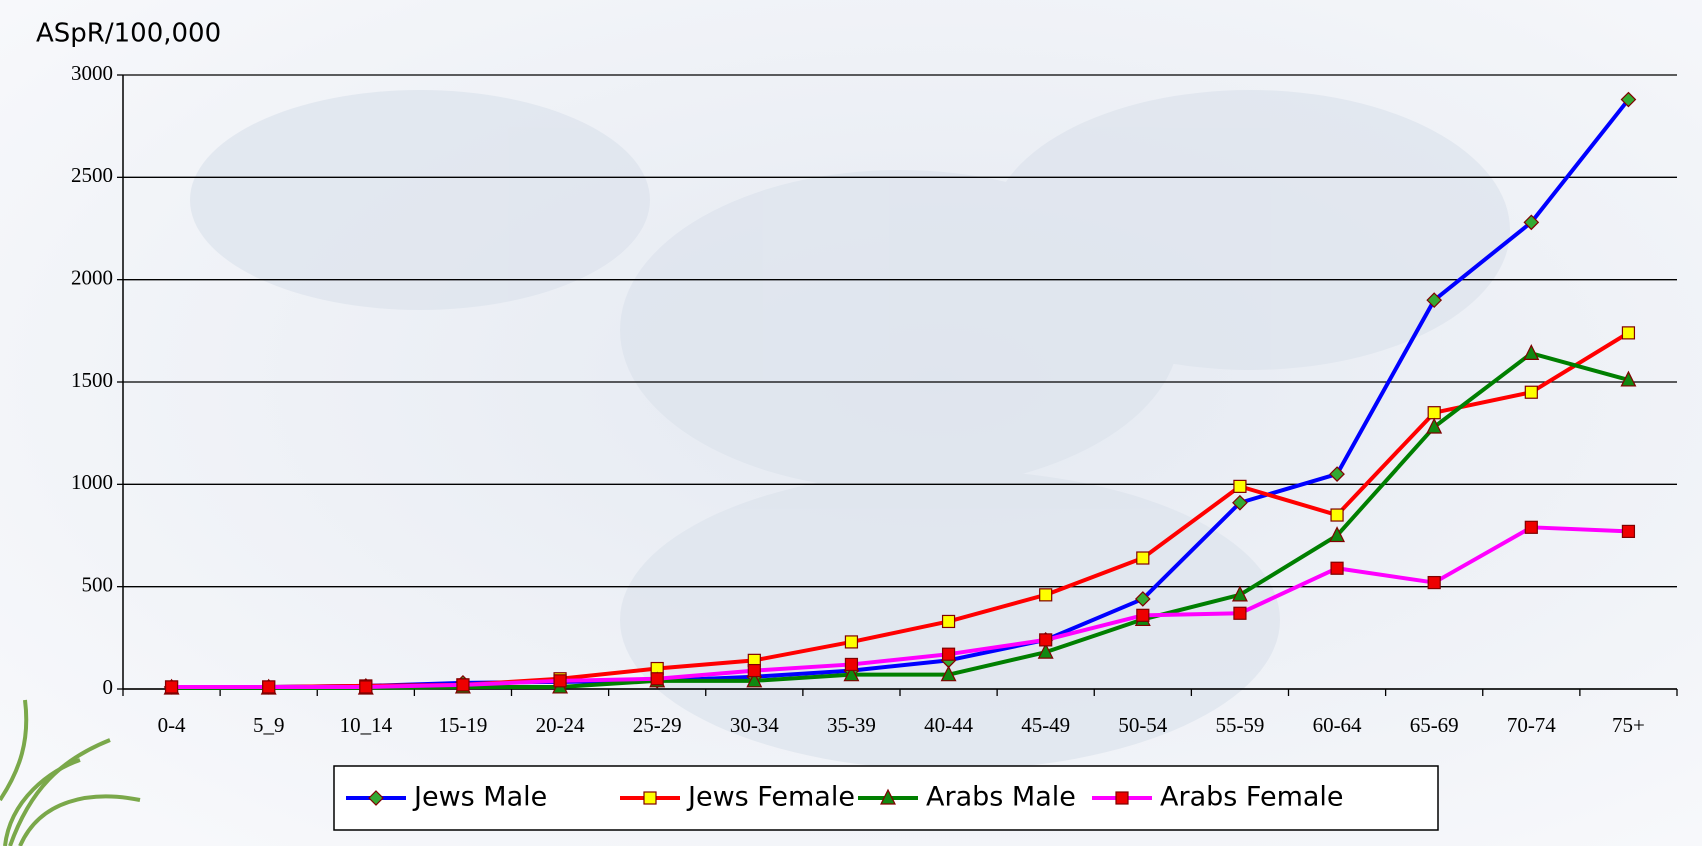  What do you see at coordinates (948, 725) in the screenshot?
I see `x-tick-label: 40-44` at bounding box center [948, 725].